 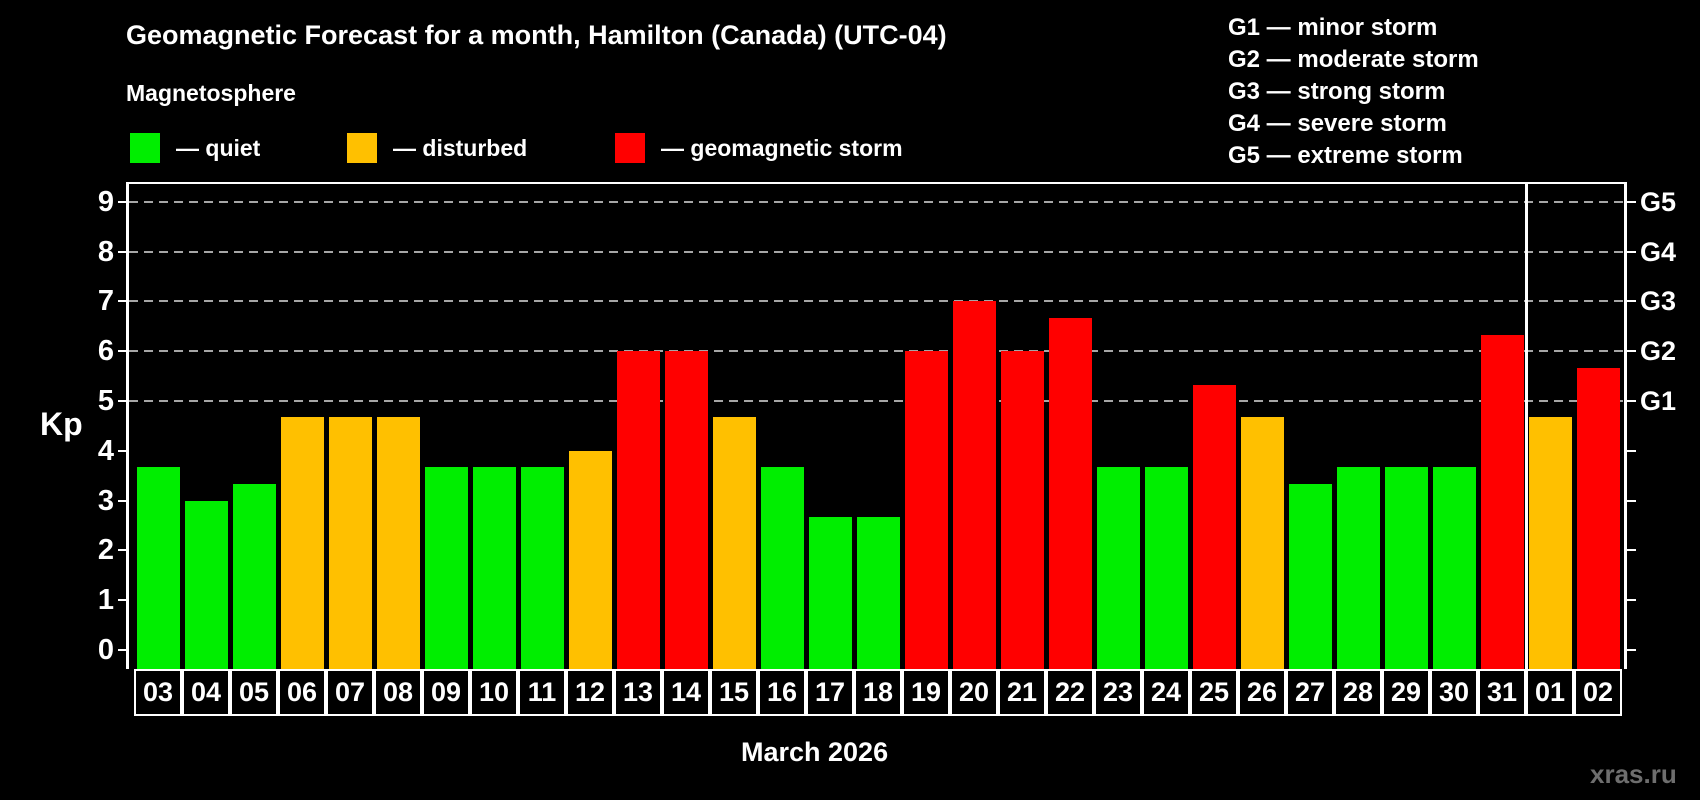 I want to click on y-tick-label-9: 9, so click(x=105, y=201).